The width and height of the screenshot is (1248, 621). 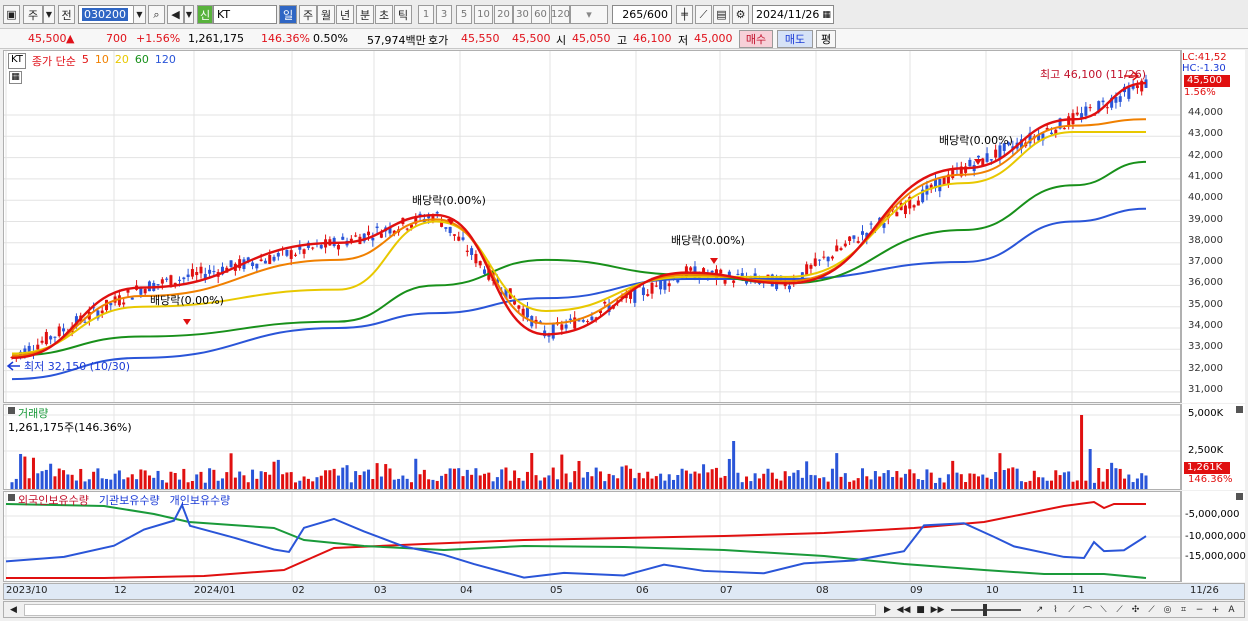 What do you see at coordinates (426, 14) in the screenshot?
I see `interval-button-0: 1` at bounding box center [426, 14].